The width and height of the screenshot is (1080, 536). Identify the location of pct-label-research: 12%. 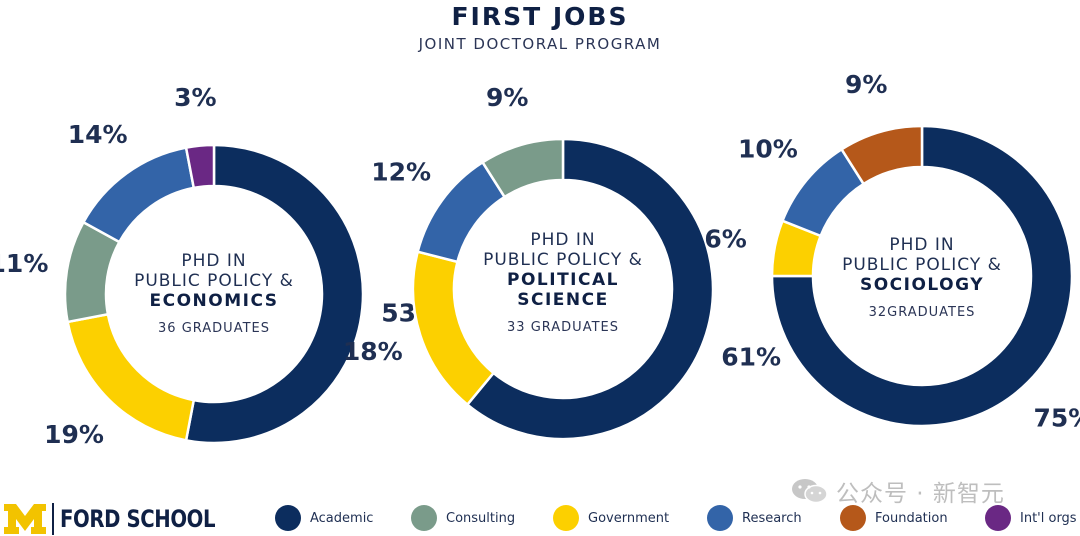
(401, 171).